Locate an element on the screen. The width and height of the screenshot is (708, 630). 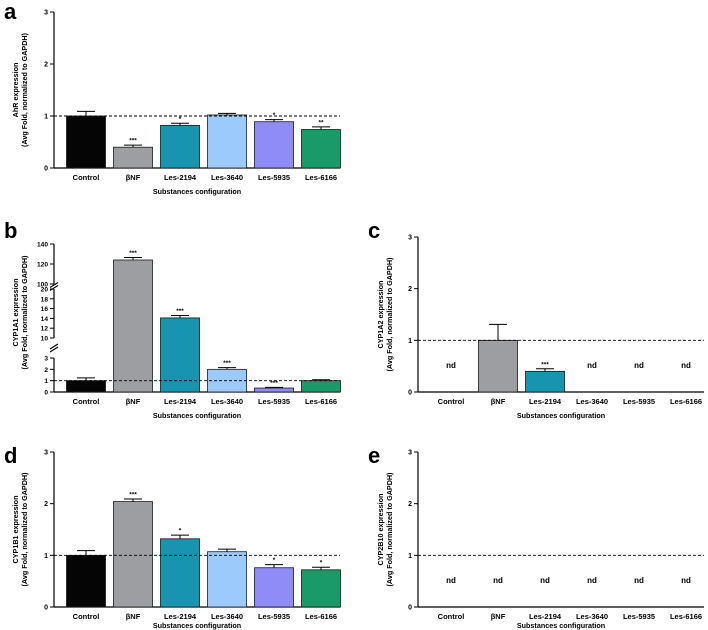
x-axis-title: Substances configuration is located at coordinates (197, 415).